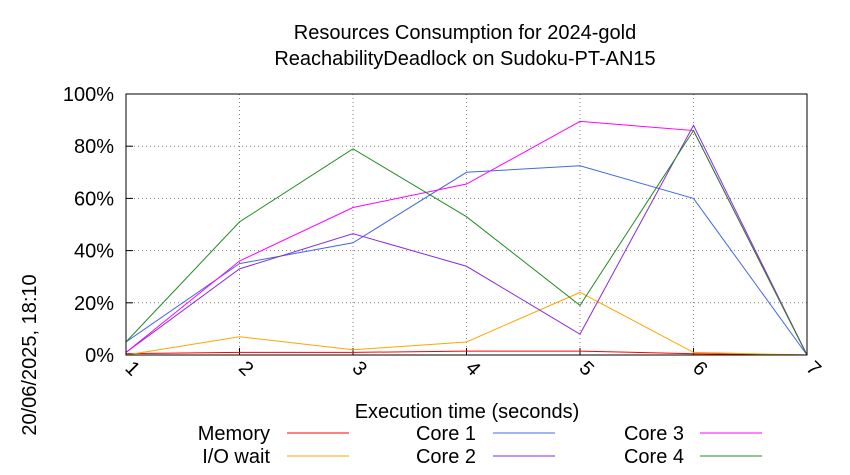 The image size is (850, 475). What do you see at coordinates (132, 368) in the screenshot?
I see `x-tick-label: 1` at bounding box center [132, 368].